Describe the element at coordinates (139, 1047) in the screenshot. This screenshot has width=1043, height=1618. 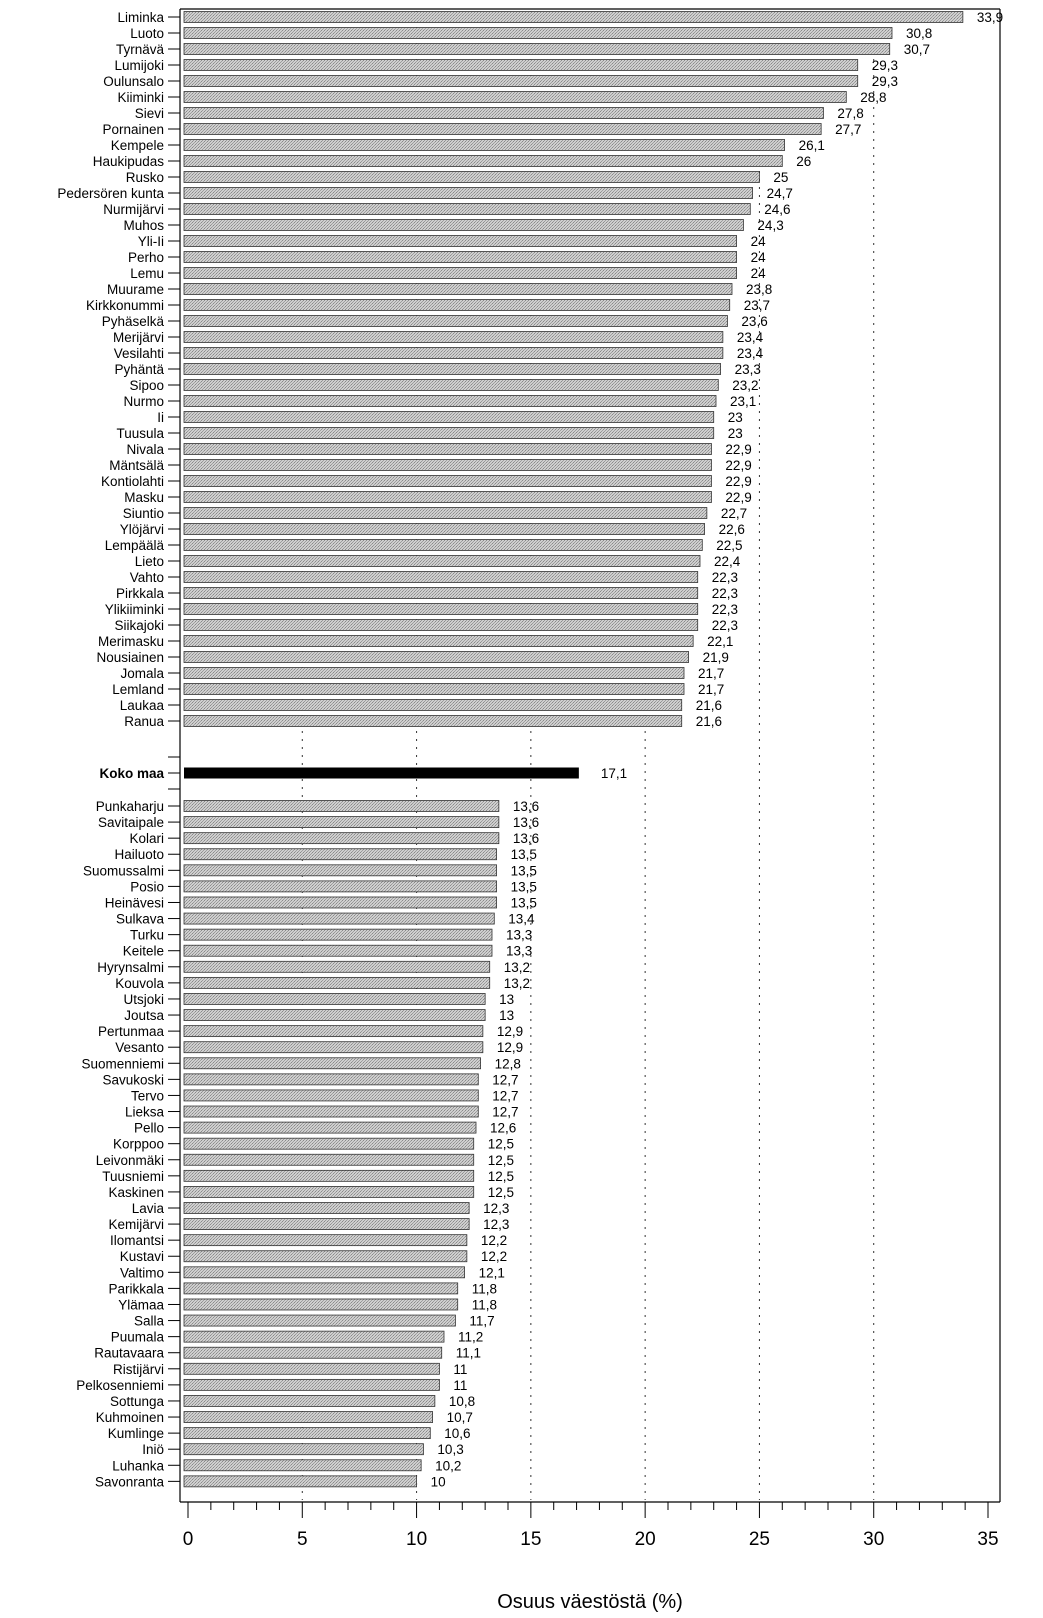
I see `category-label: Vesanto` at that location.